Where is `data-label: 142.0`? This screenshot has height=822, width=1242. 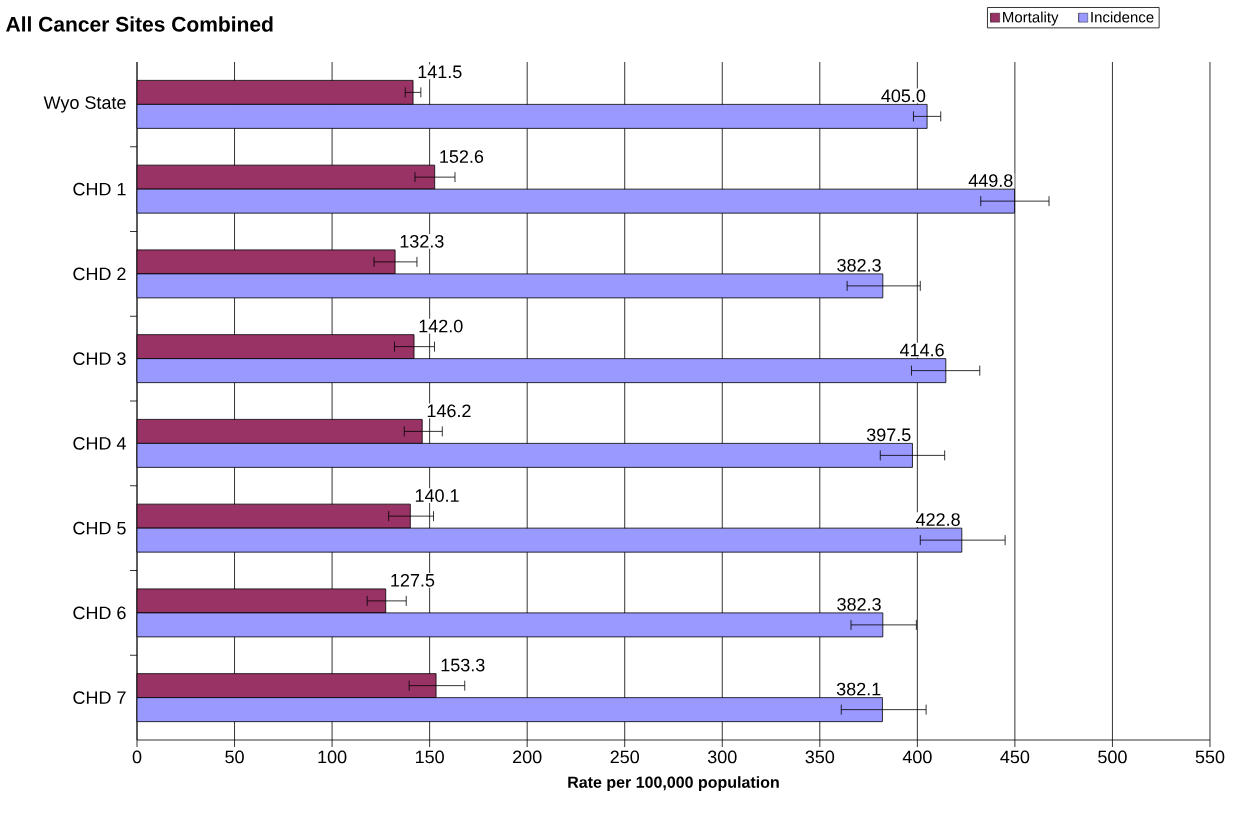 data-label: 142.0 is located at coordinates (441, 326).